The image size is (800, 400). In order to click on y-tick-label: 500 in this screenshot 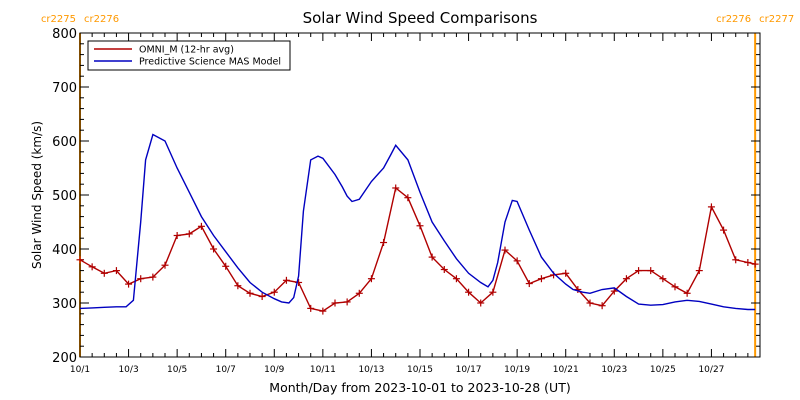, I will do `click(64, 196)`.